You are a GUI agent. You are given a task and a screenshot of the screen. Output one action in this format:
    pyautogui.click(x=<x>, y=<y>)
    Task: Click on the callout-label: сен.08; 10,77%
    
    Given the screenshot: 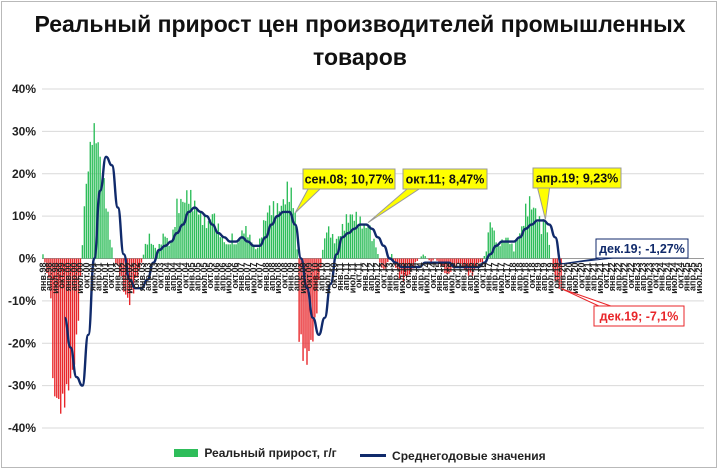 What is the action you would take?
    pyautogui.click(x=349, y=180)
    